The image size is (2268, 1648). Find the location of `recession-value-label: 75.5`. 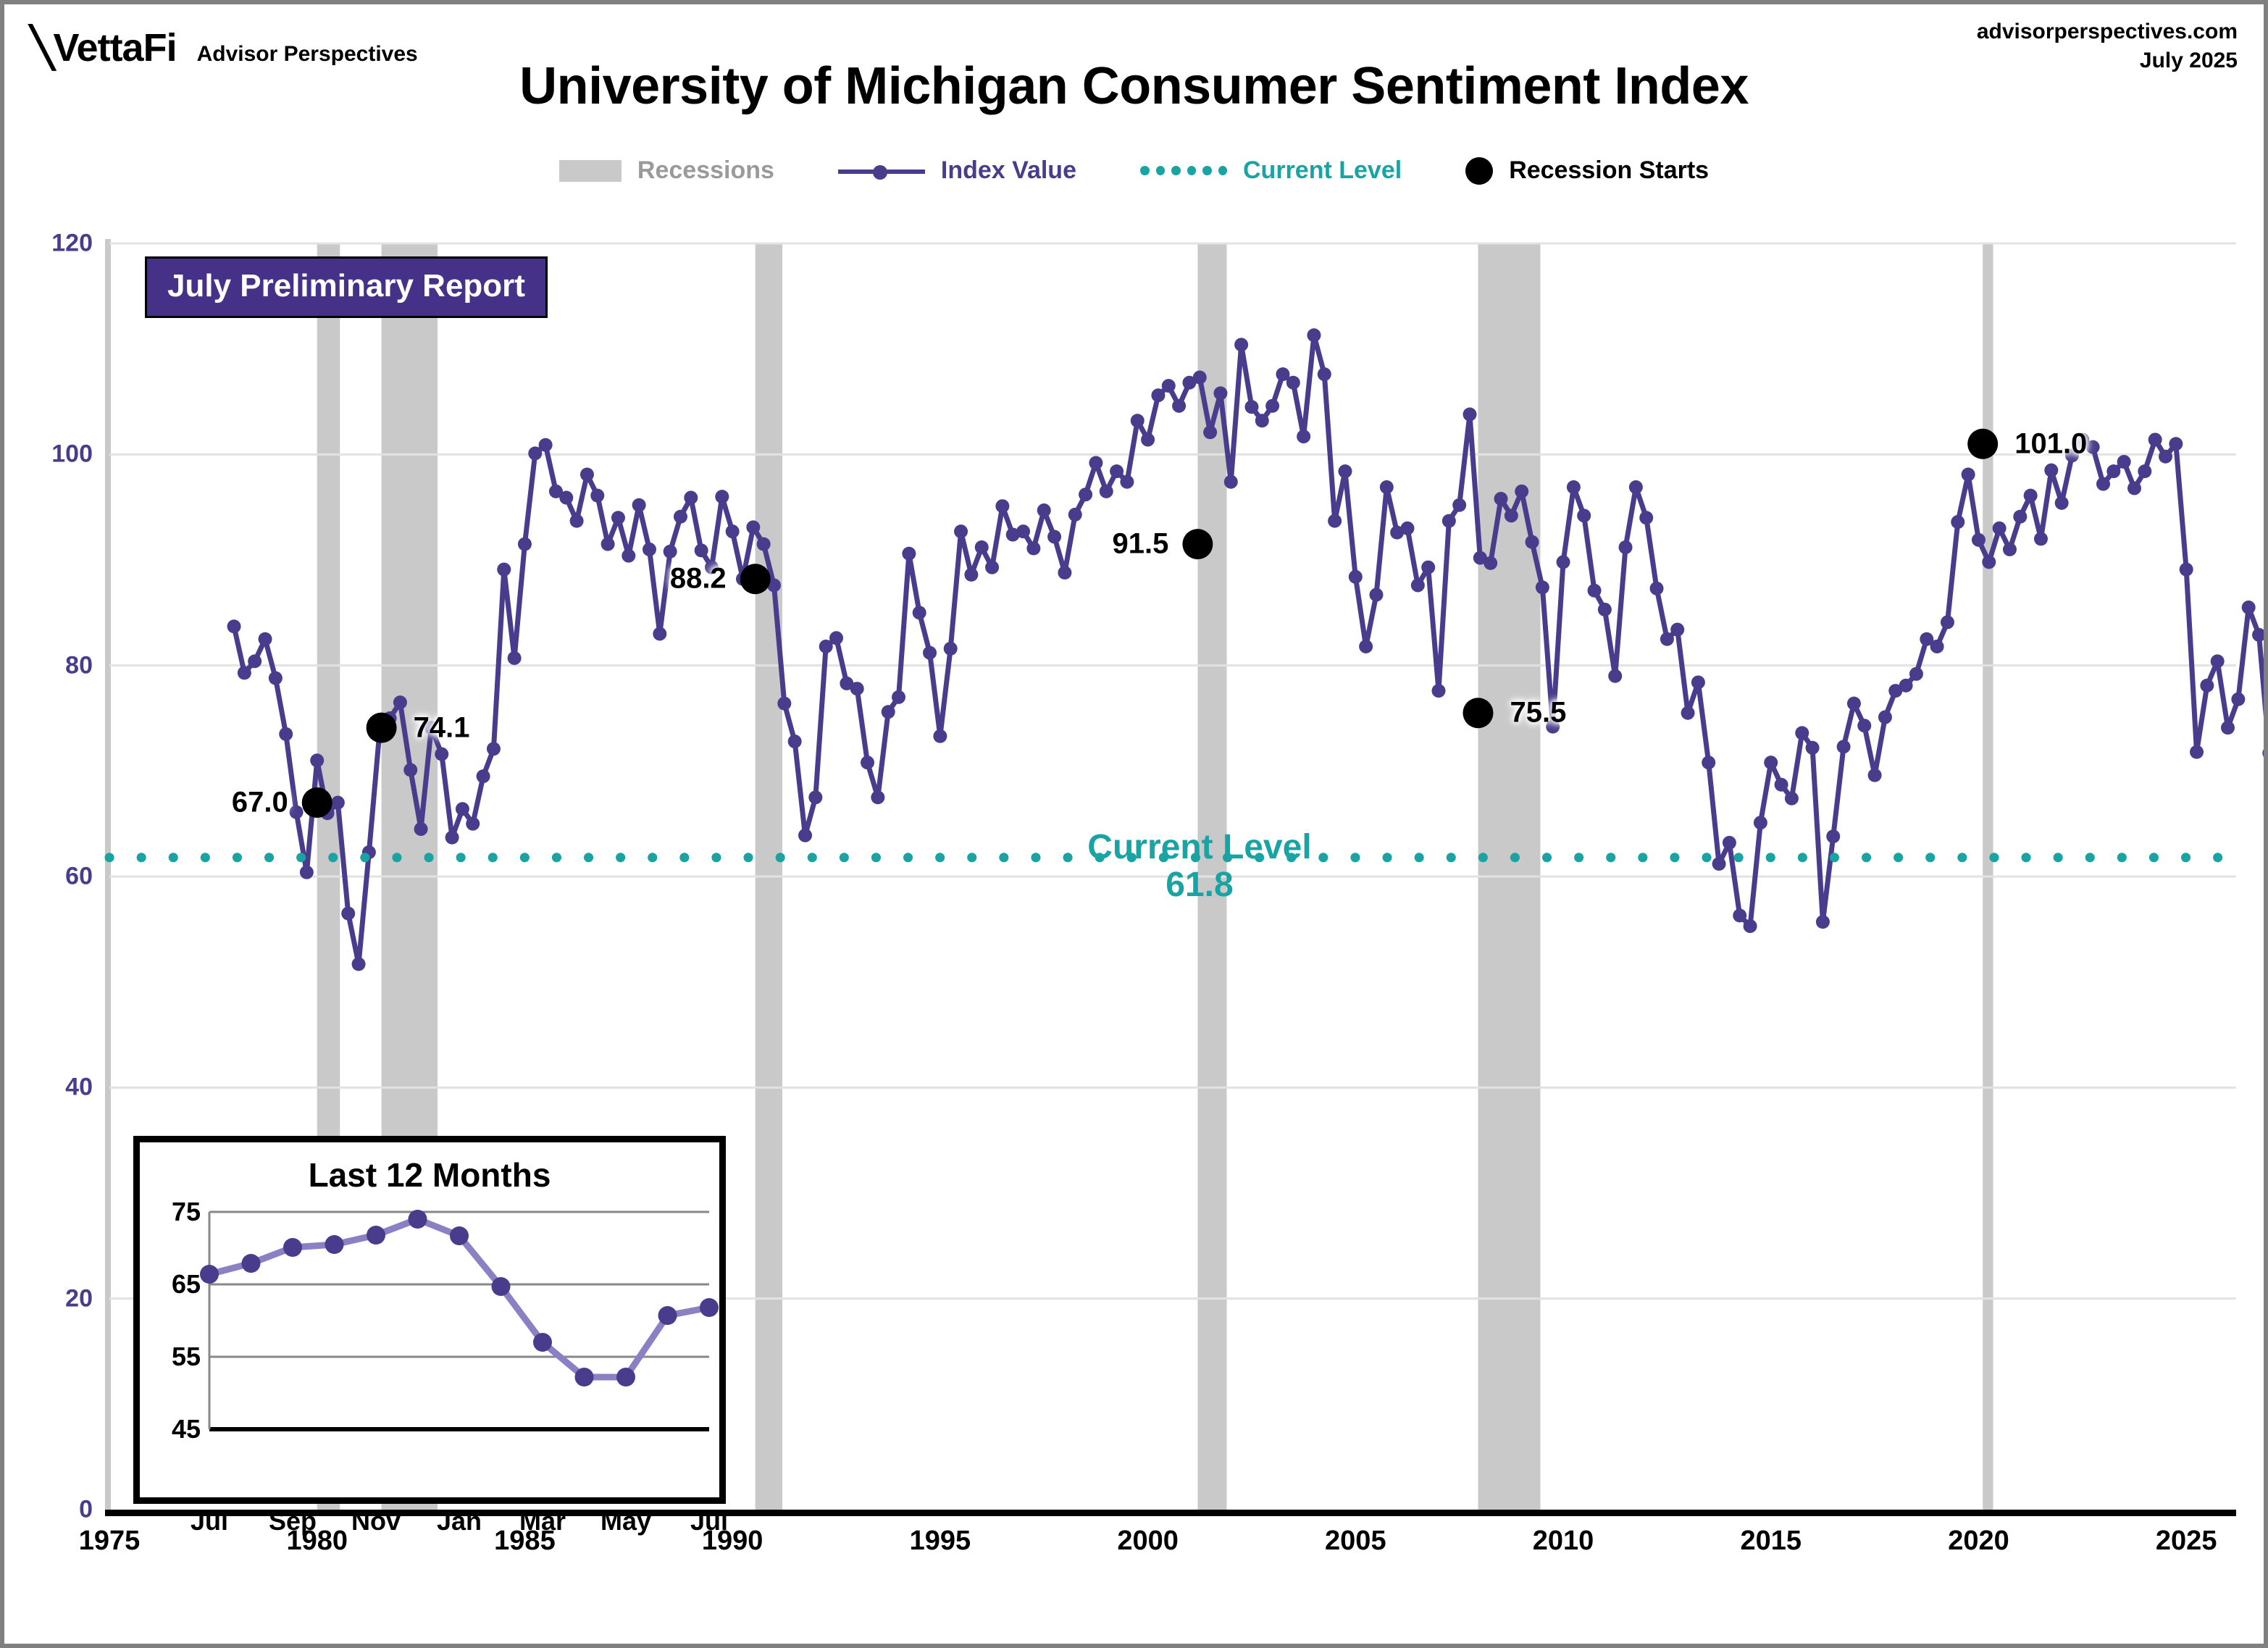

recession-value-label: 75.5 is located at coordinates (1538, 712).